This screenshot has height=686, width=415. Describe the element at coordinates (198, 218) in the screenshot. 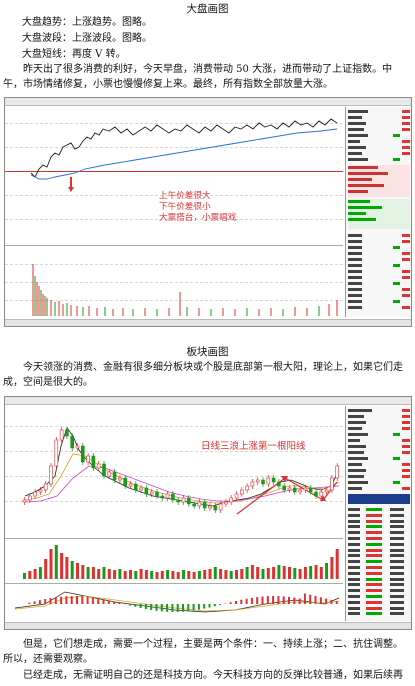

I see `annotation-line-3: 大票搭台，小票唱戏` at that location.